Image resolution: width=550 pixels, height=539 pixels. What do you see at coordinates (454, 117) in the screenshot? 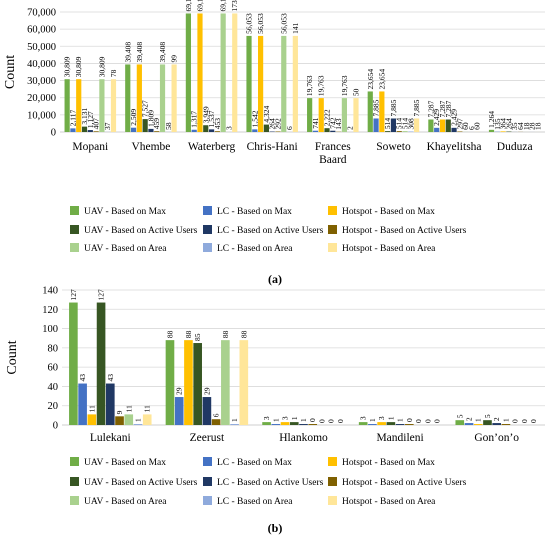
I see `data-label: 2,429` at bounding box center [454, 117].